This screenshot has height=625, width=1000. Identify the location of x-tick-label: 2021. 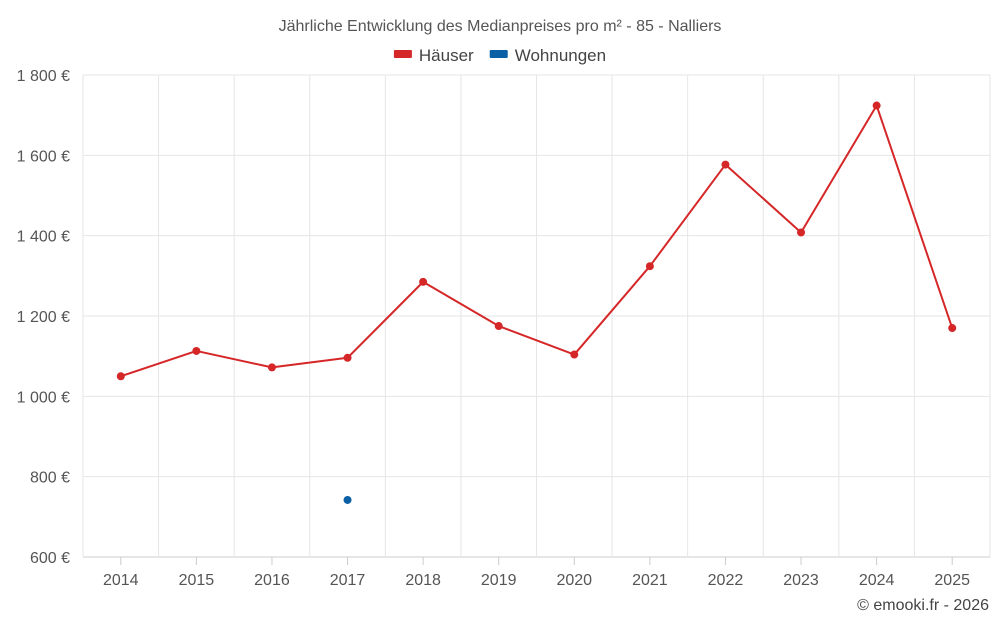
(650, 580).